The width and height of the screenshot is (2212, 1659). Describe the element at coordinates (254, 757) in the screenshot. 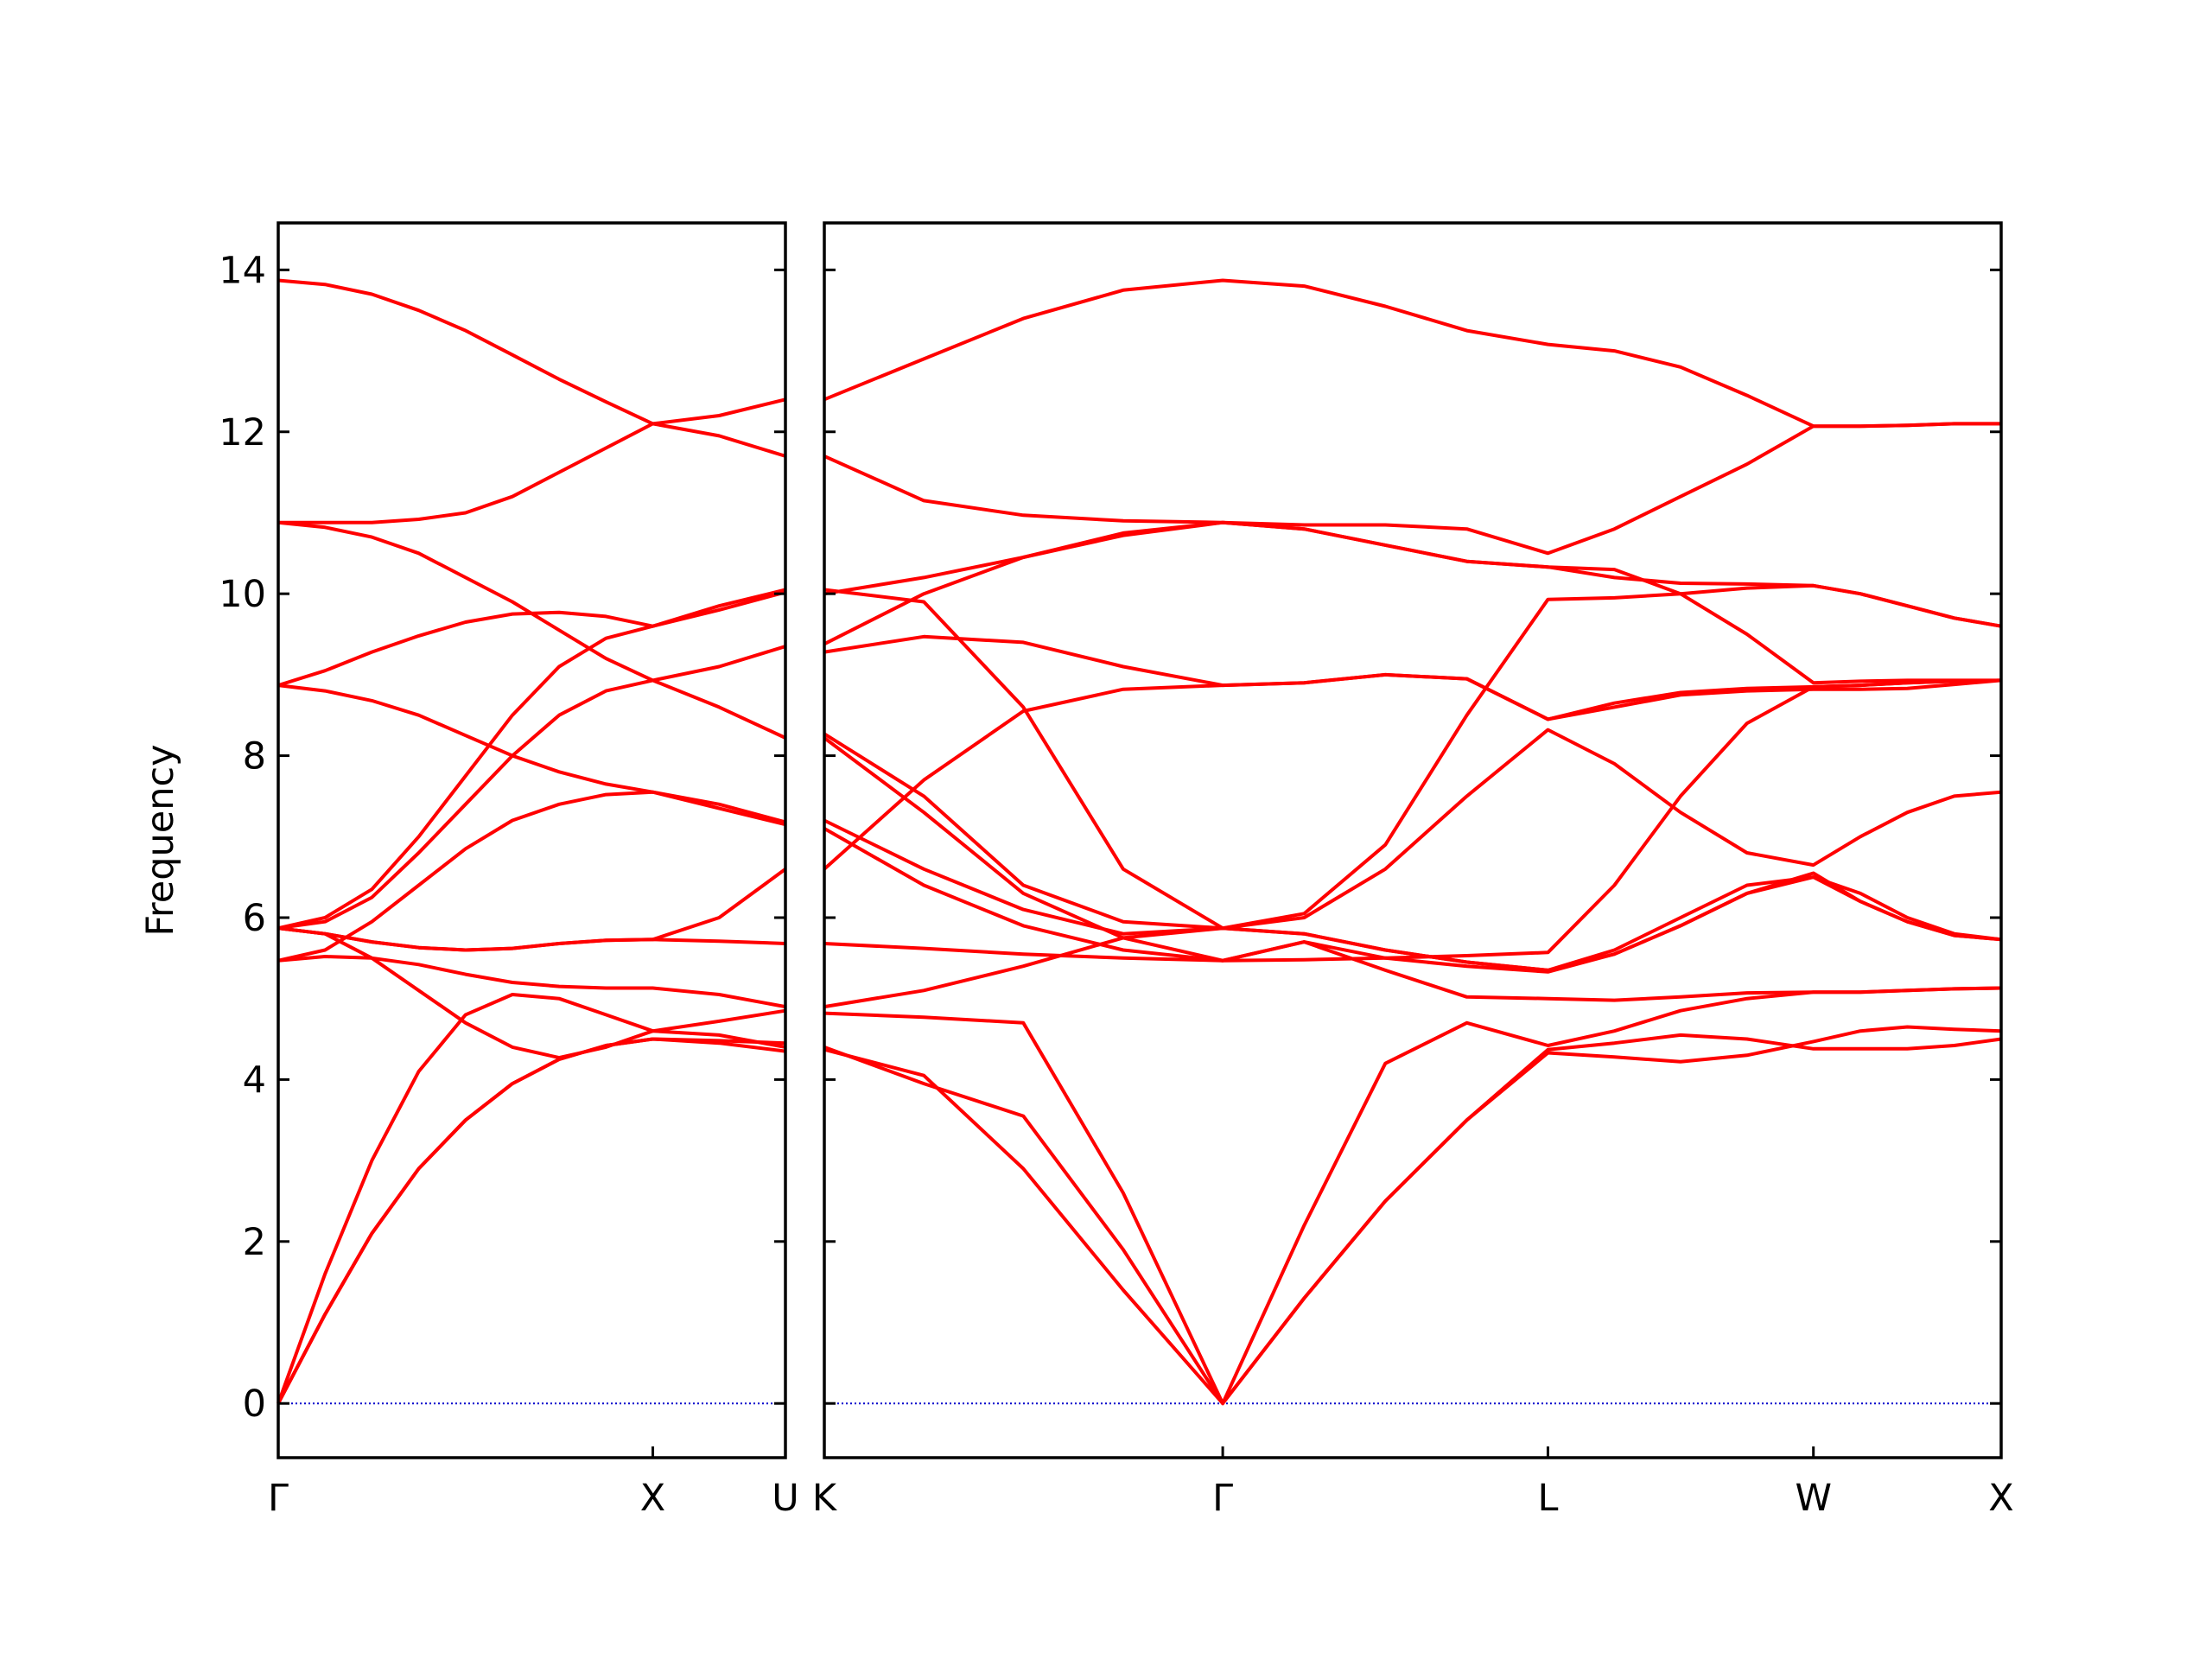

I see `y-tick-label: 8` at that location.